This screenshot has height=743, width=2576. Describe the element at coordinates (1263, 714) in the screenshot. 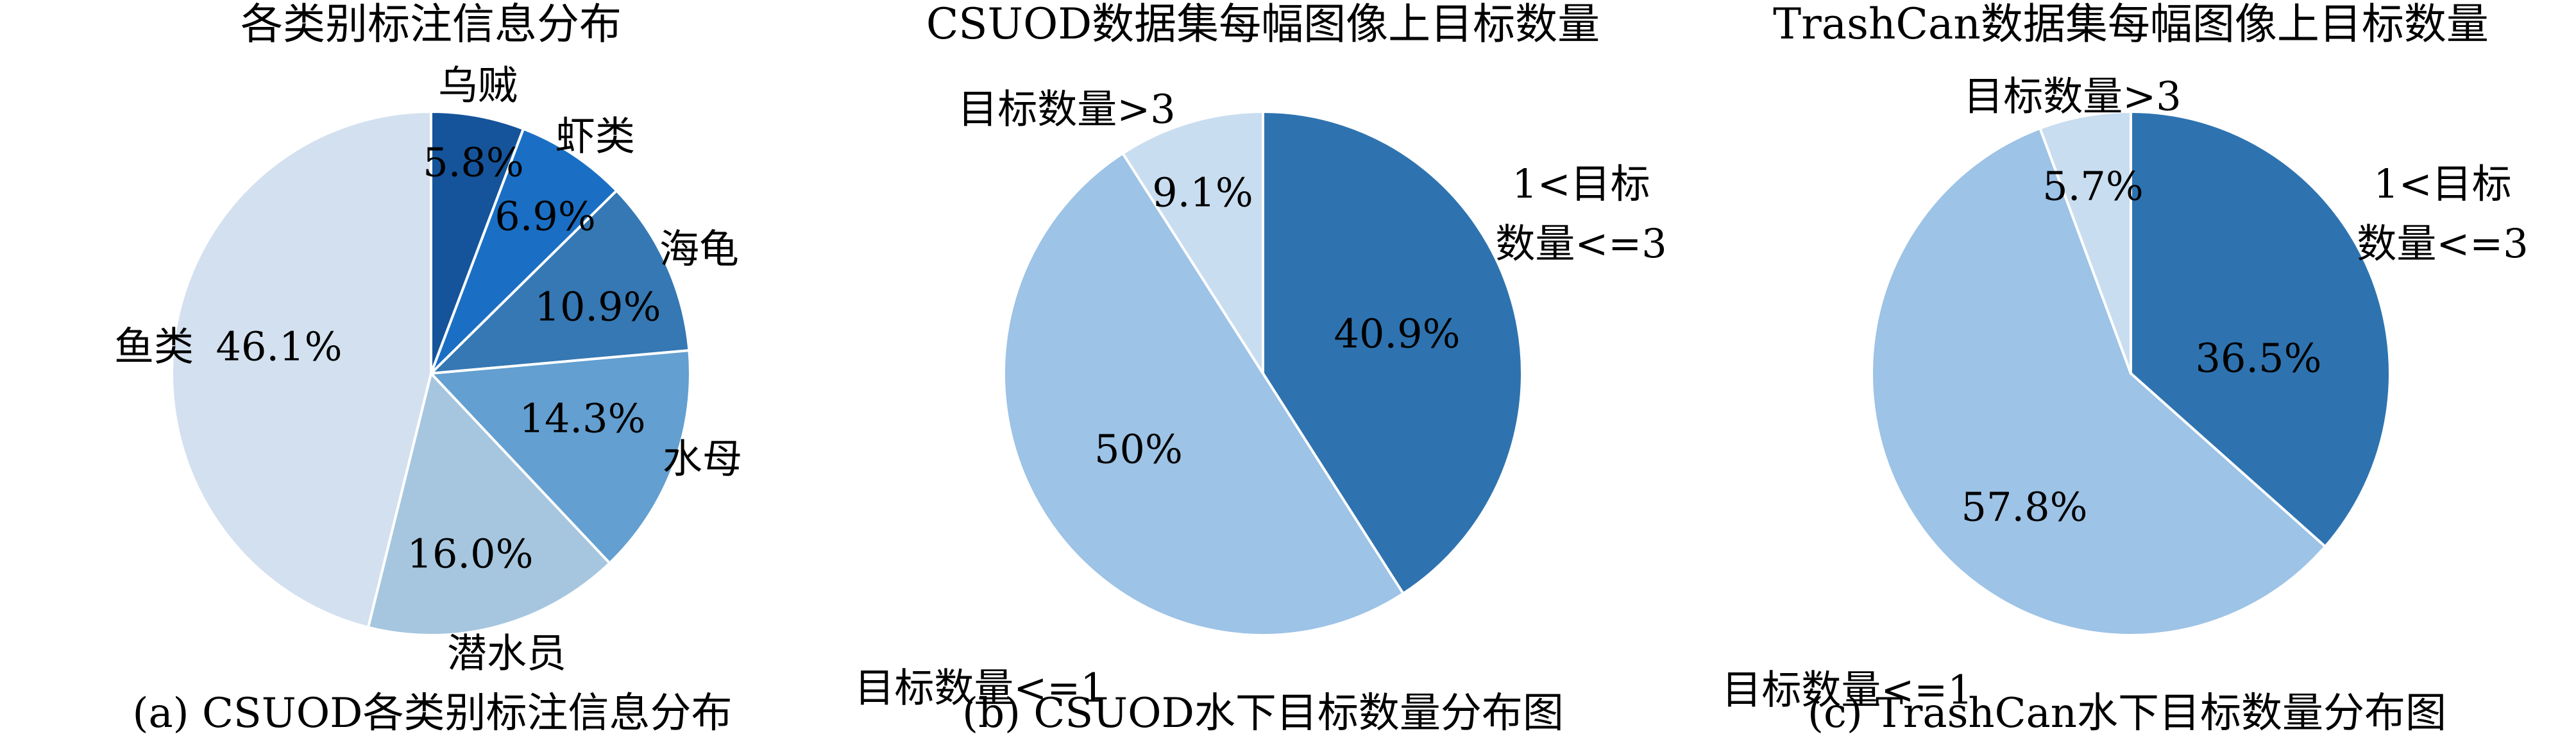

I see `chart-b-caption: (b) CSUOD水下目标数量分布图` at that location.